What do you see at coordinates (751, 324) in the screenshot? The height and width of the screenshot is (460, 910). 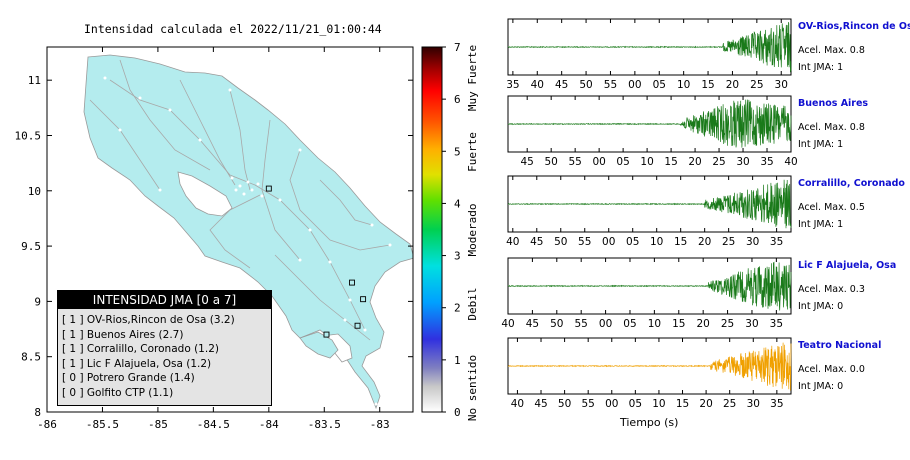 I see `waveform-xtick-label: 30` at bounding box center [751, 324].